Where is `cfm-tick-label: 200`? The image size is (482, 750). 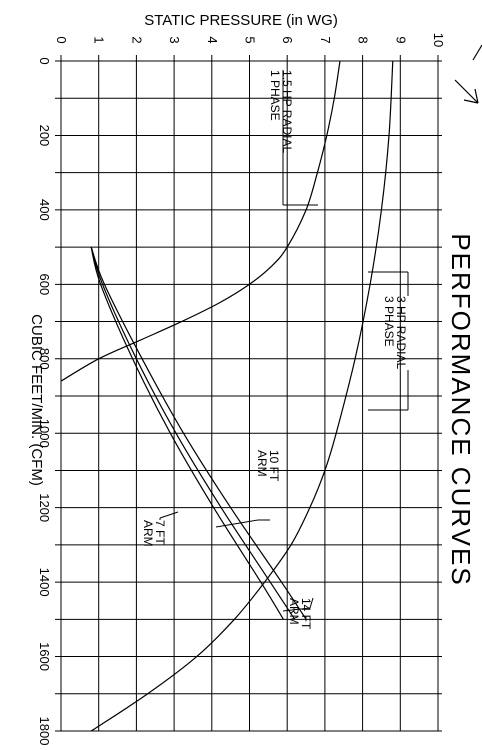 cfm-tick-label: 200 is located at coordinates (44, 136).